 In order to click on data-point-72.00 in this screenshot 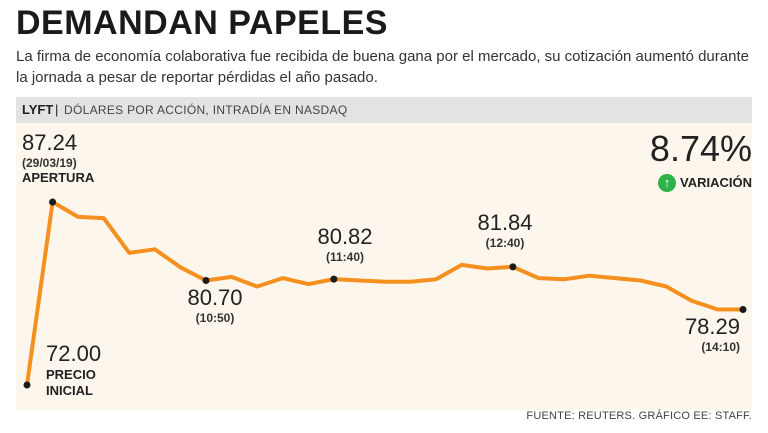, I will do `click(27, 385)`.